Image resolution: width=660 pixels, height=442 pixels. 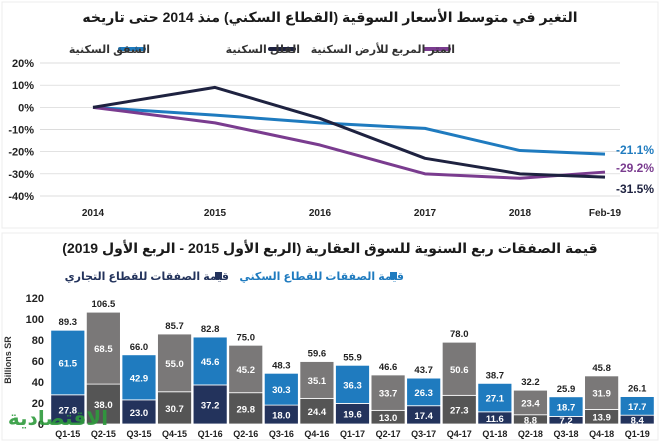 What do you see at coordinates (317, 354) in the screenshot?
I see `bar-total-label: 59.6` at bounding box center [317, 354].